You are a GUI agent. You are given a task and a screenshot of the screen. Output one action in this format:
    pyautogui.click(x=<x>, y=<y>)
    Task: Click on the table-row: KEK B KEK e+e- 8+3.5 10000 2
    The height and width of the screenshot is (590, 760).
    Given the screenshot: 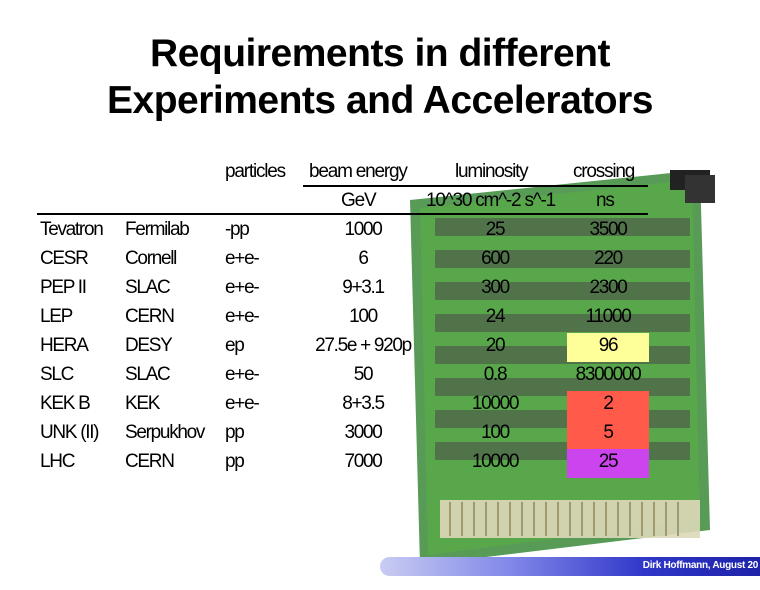 What is the action you would take?
    pyautogui.click(x=380, y=405)
    